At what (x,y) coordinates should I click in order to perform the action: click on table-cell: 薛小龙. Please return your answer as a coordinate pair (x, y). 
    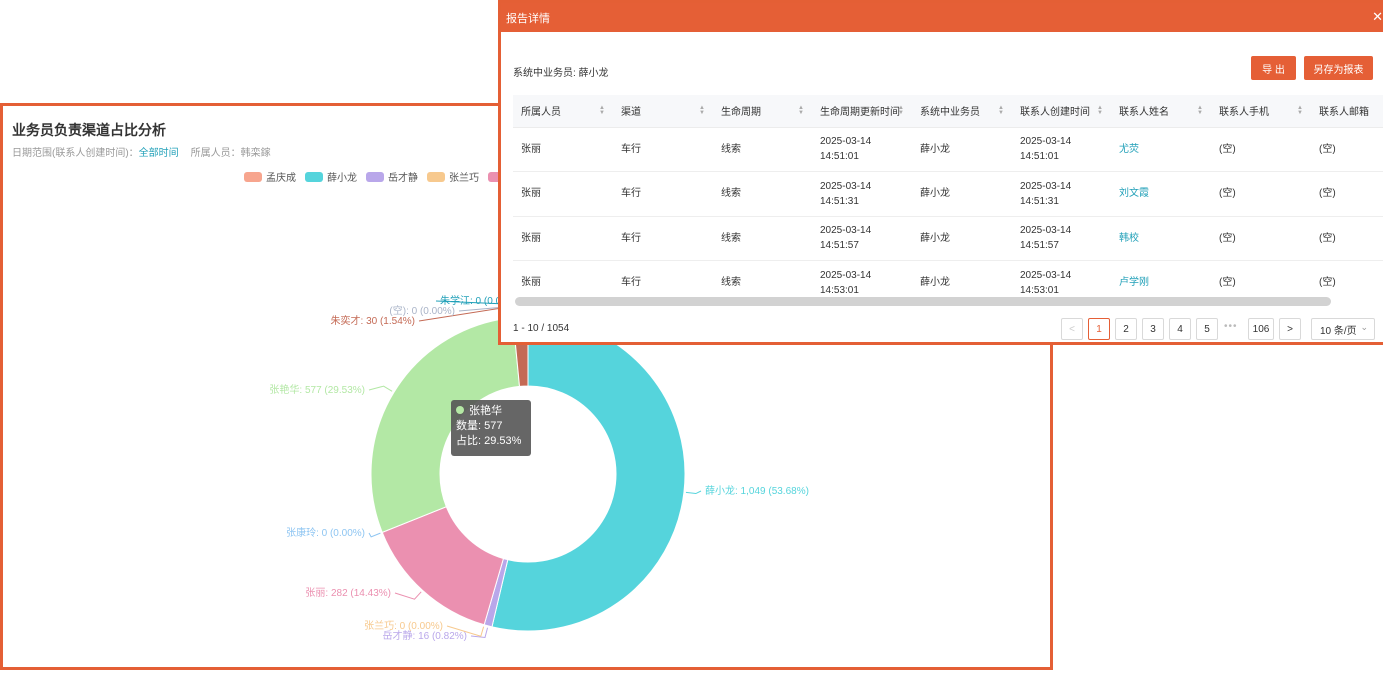
    Looking at the image, I should click on (962, 149).